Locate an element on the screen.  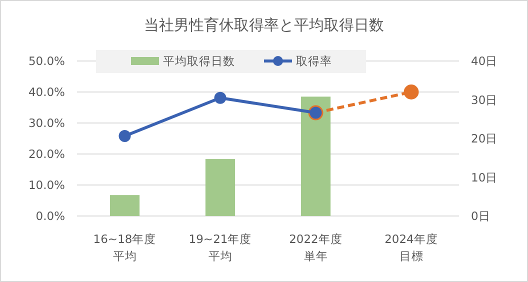
y2-tick-label: 40日 is located at coordinates (484, 61).